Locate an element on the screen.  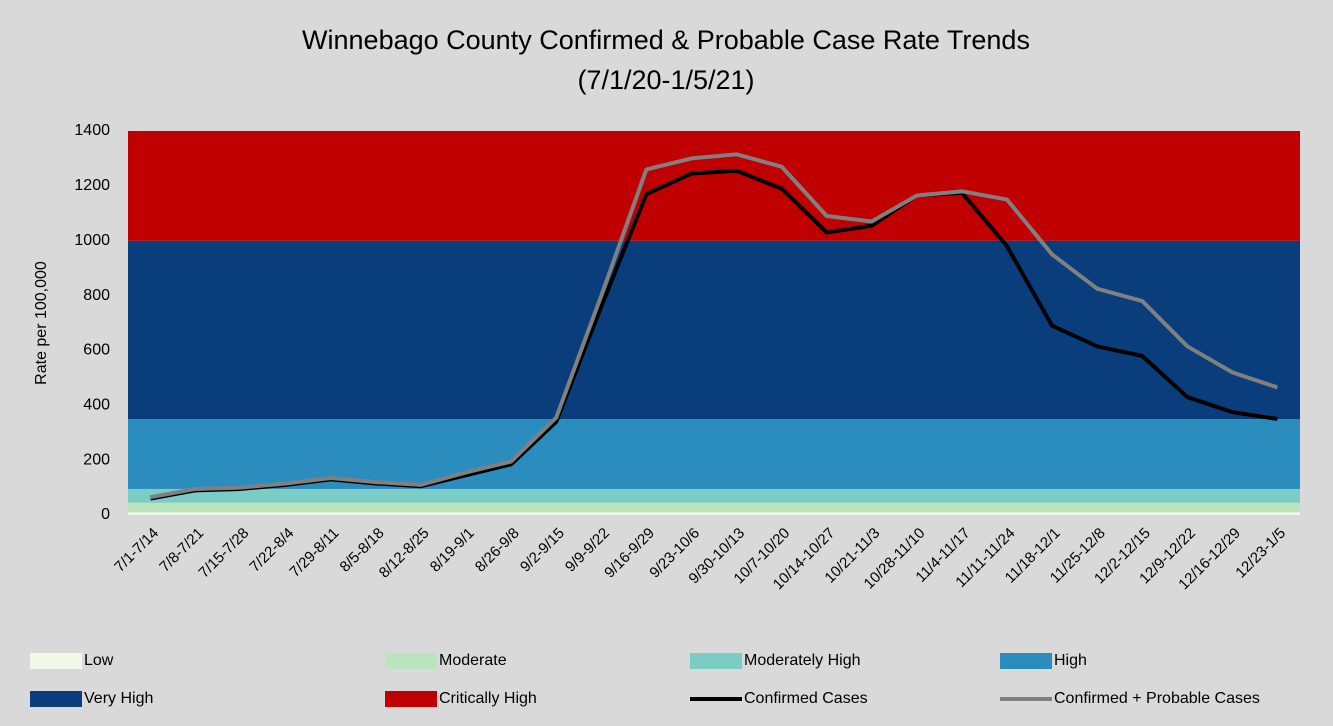
y-tick-label: 0 is located at coordinates (105, 514).